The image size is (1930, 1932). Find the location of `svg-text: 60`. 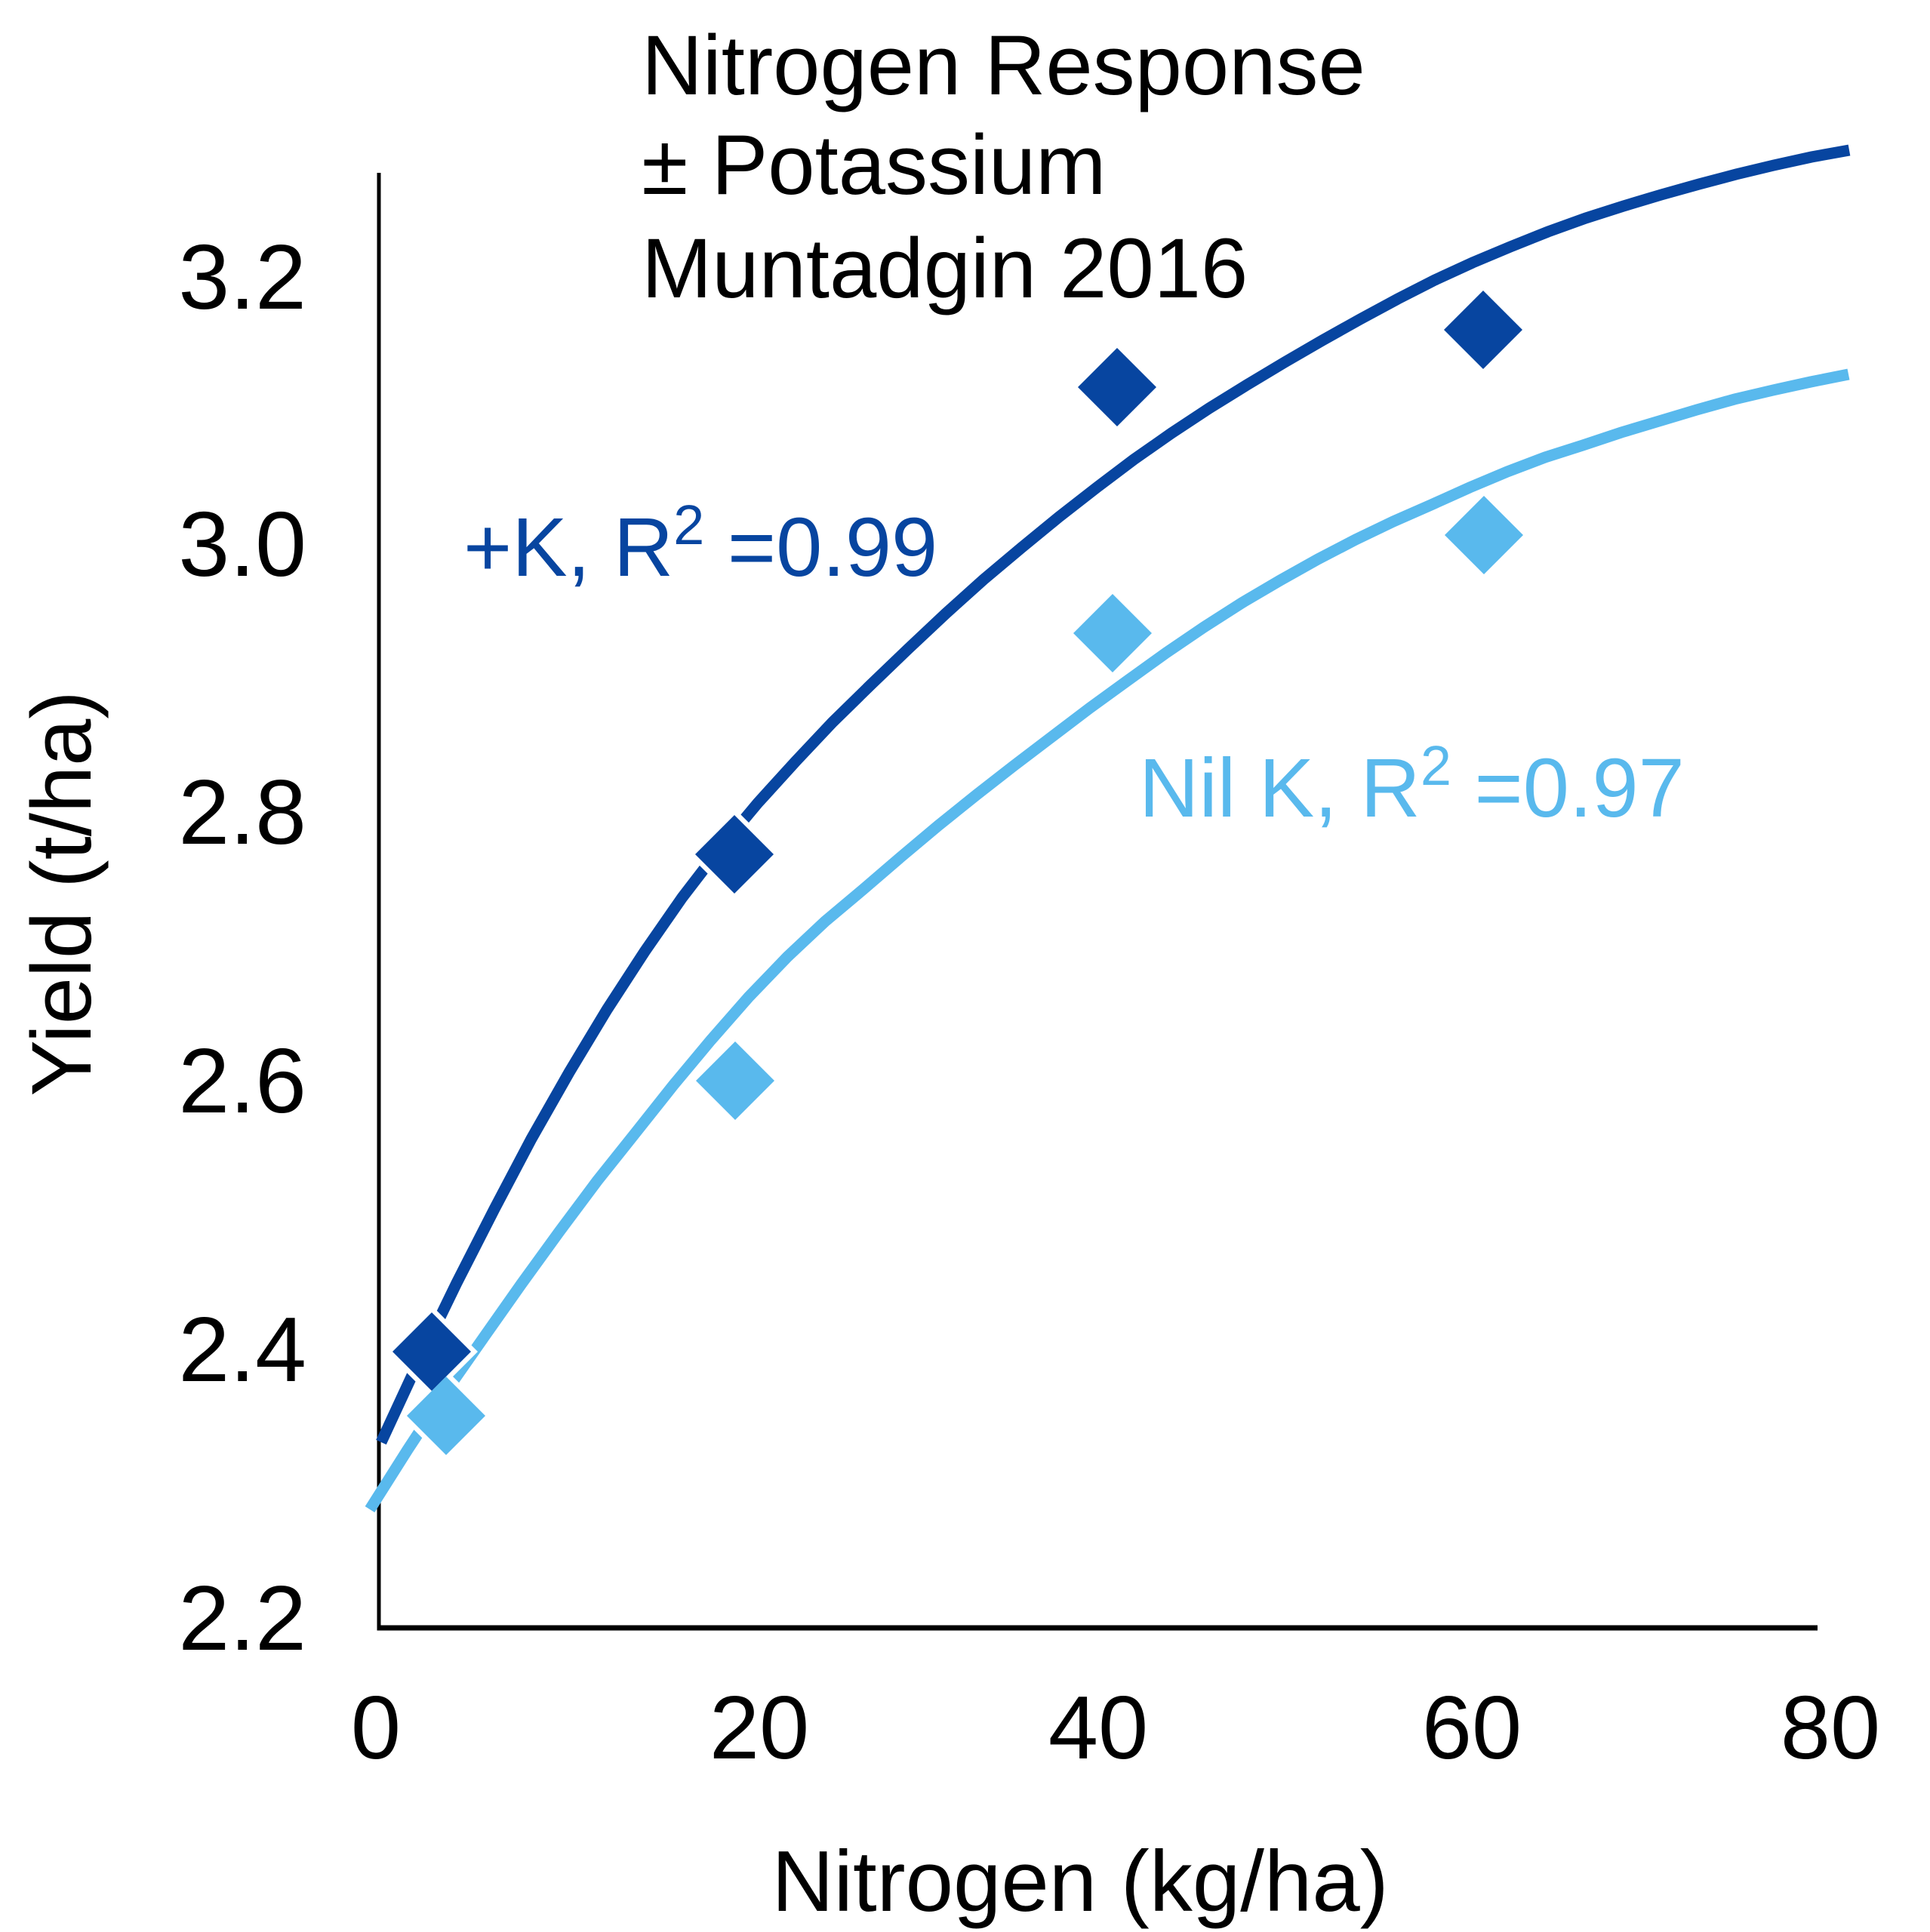

svg-text: 60 is located at coordinates (1472, 1728).